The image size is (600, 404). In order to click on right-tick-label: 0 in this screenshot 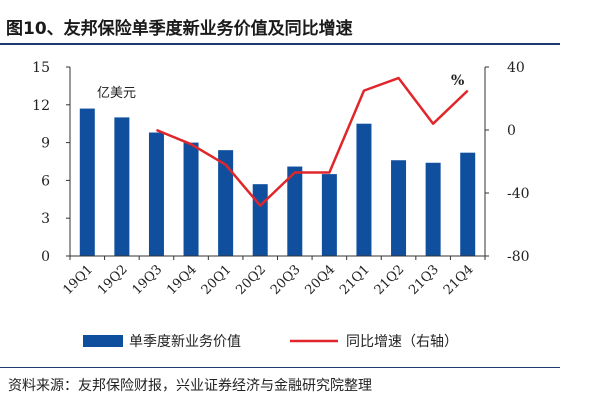, I will do `click(511, 131)`.